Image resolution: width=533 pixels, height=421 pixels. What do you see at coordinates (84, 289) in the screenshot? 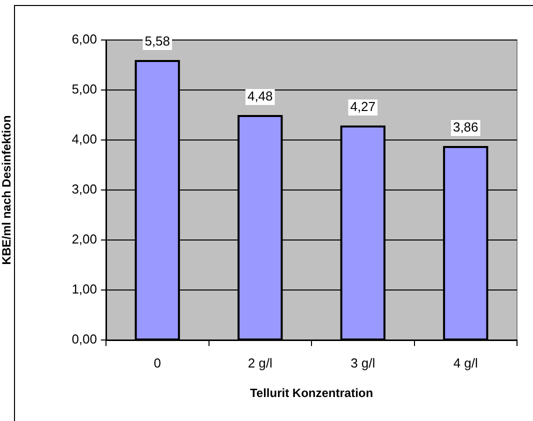
I see `y-tick-label: 1,00` at bounding box center [84, 289].